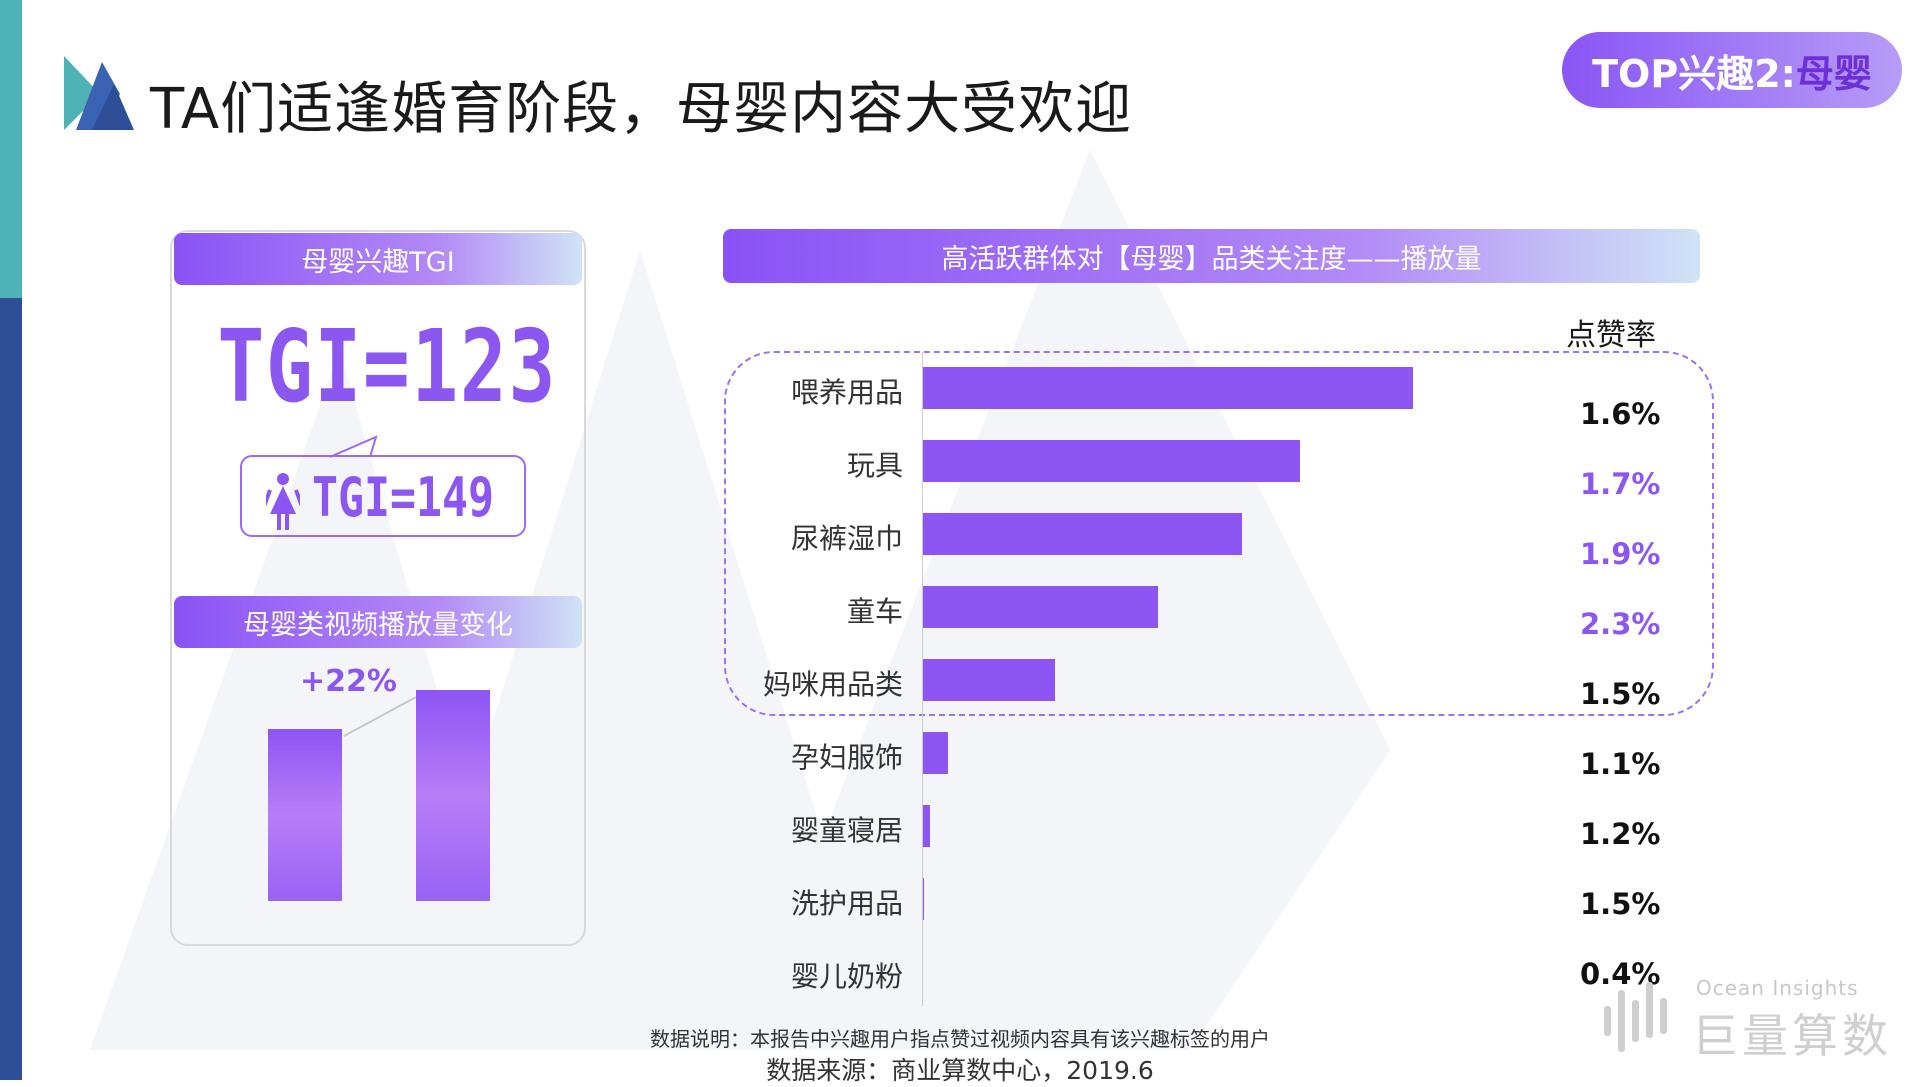  I want to click on category-label: 婴童寝居, so click(846, 830).